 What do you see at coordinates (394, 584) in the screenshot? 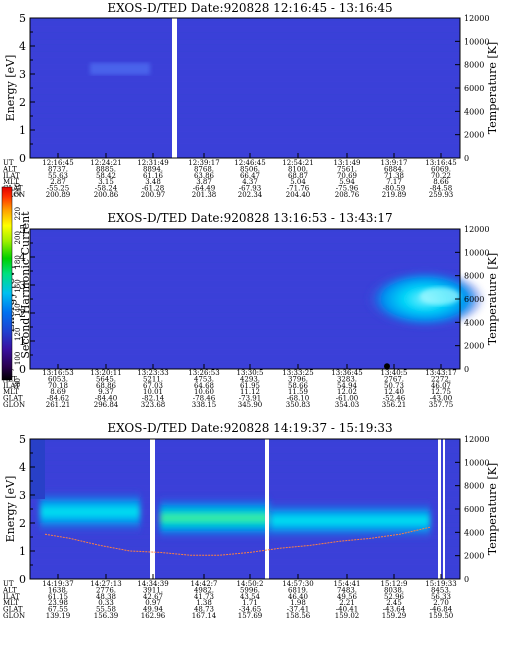
I see `table-cell: 15:12:9` at bounding box center [394, 584].